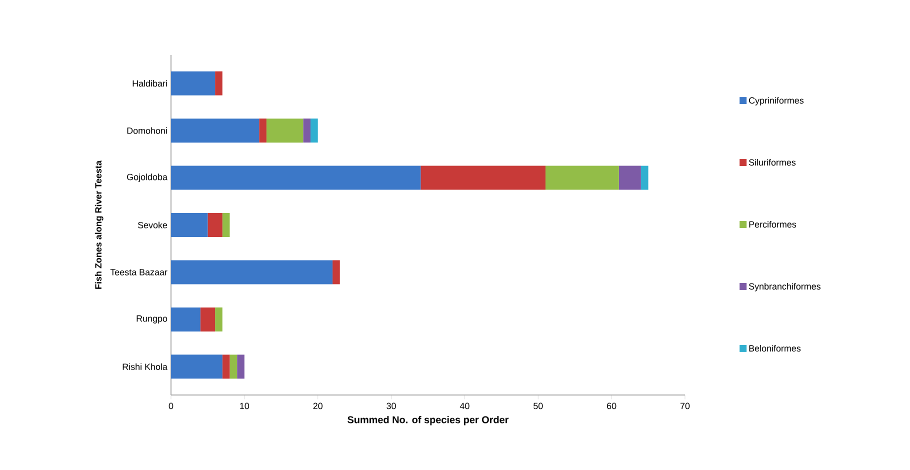  Describe the element at coordinates (149, 83) in the screenshot. I see `y-tick-label: Haldibari` at that location.